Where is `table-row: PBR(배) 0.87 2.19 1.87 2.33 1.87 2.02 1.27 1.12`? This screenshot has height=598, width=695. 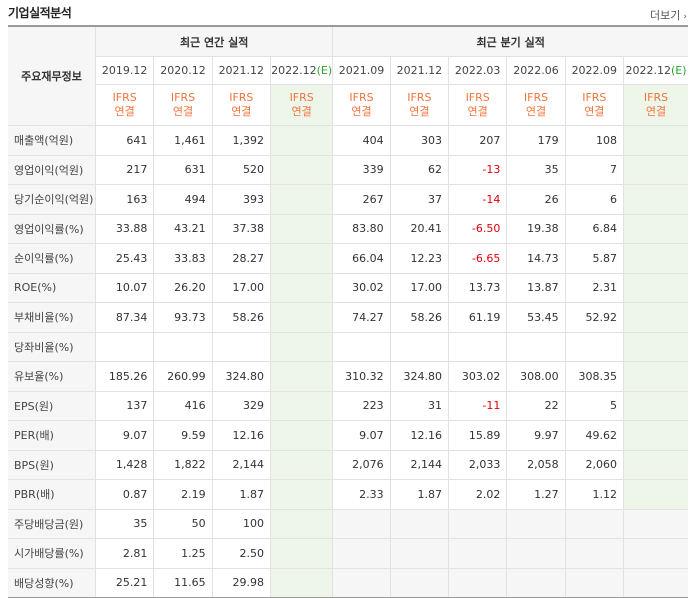
table-row: PBR(배) 0.87 2.19 1.87 2.33 1.87 2.02 1.27 1.12 is located at coordinates (348, 494).